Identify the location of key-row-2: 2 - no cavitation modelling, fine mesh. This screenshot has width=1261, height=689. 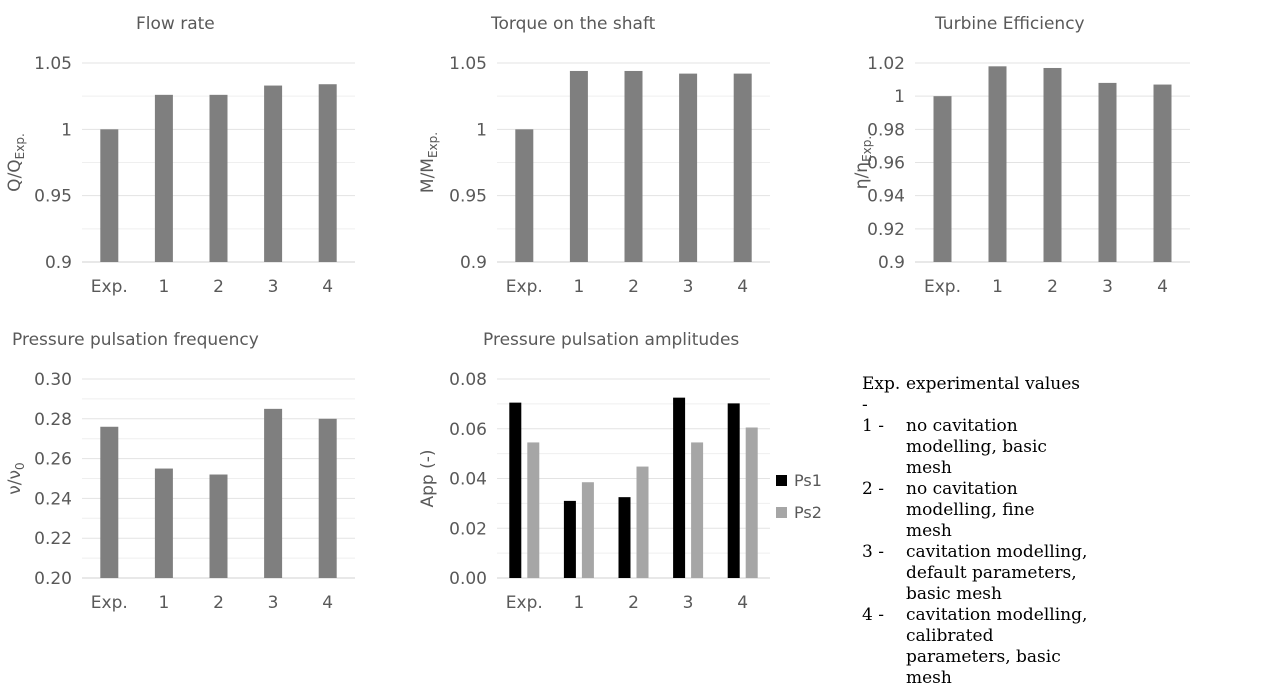
(982, 510).